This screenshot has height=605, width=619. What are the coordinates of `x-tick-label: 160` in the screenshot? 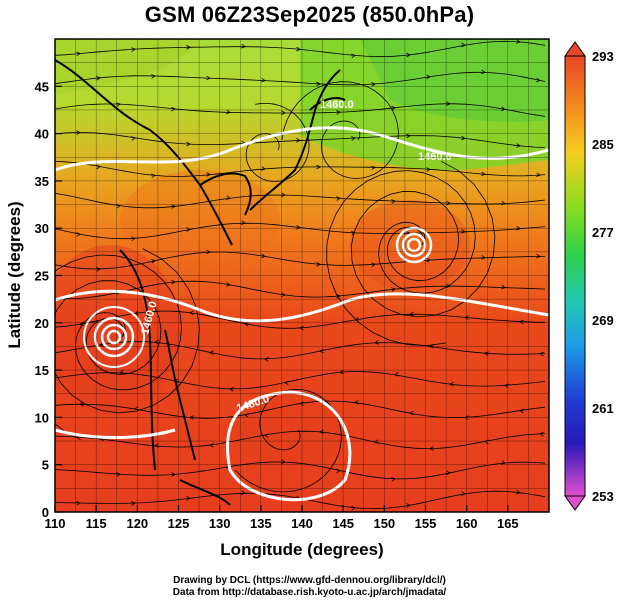 It's located at (467, 523).